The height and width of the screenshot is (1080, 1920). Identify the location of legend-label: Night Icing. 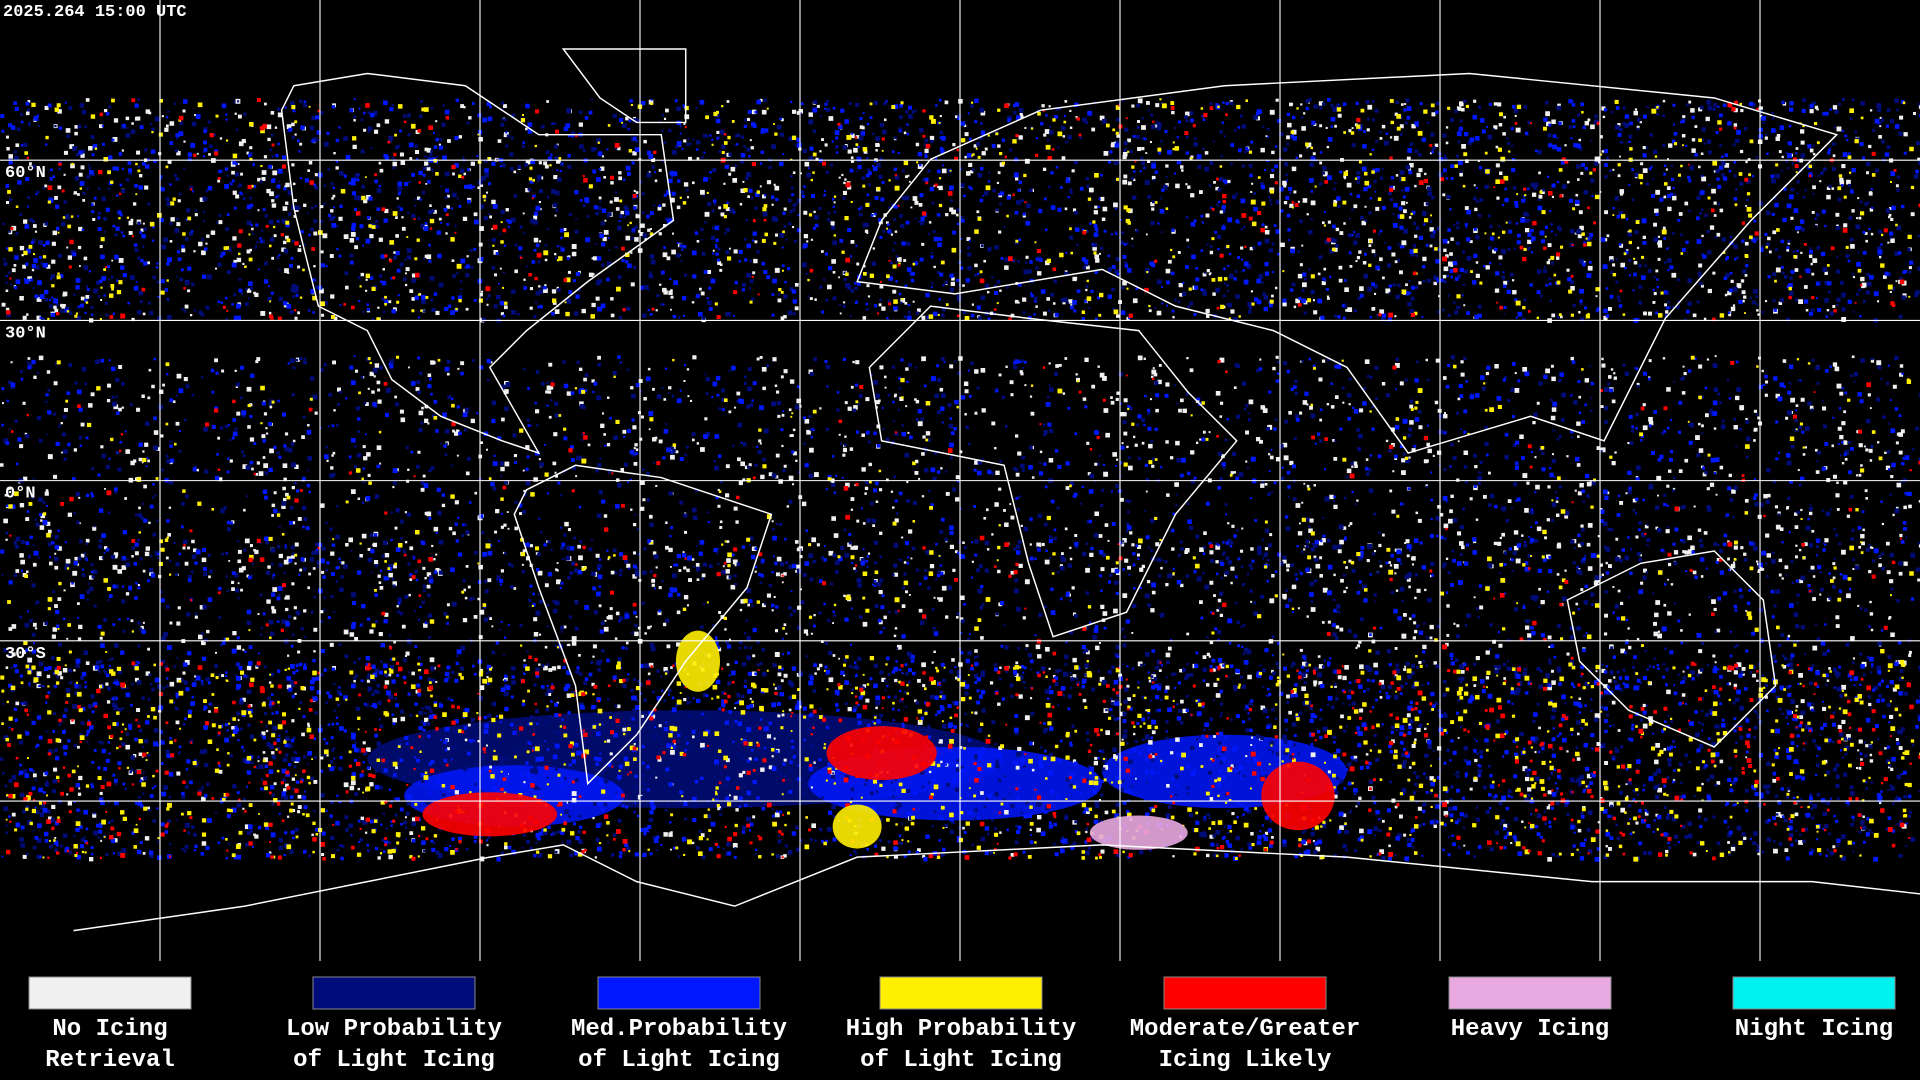
(1814, 1029).